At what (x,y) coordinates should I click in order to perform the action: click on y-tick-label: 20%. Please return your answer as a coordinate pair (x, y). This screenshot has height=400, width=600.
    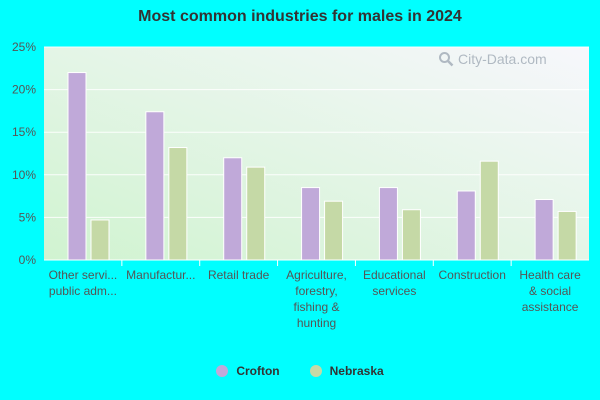
    Looking at the image, I should click on (24, 90).